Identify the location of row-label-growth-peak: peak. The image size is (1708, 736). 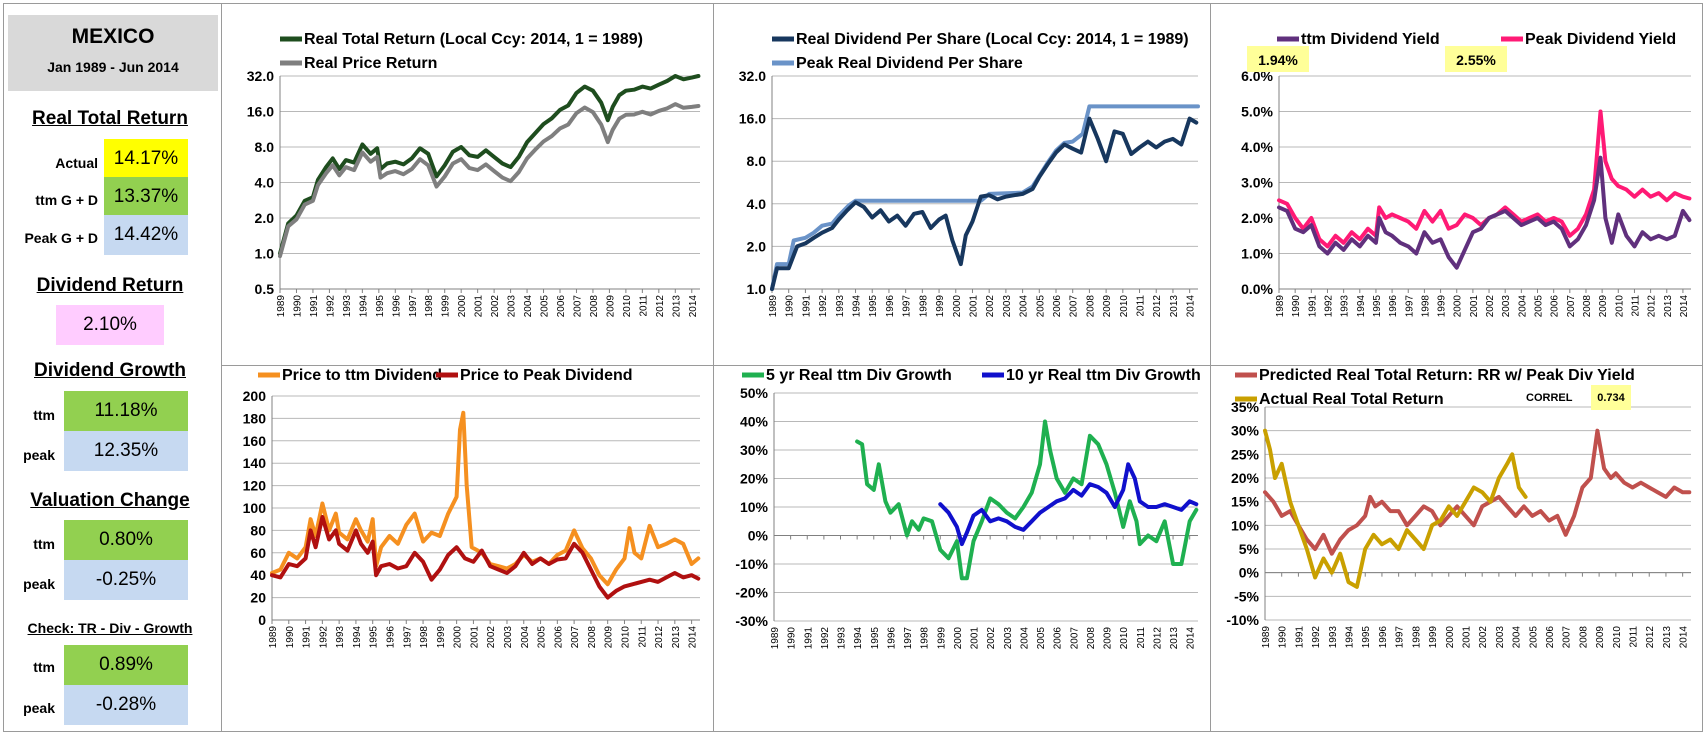
(39, 455).